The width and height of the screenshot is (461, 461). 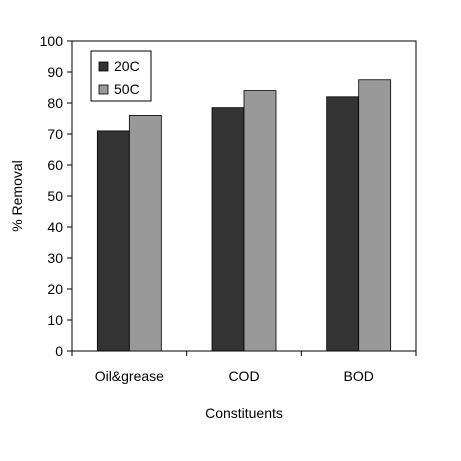 What do you see at coordinates (103, 66) in the screenshot?
I see `legend-swatch-20c` at bounding box center [103, 66].